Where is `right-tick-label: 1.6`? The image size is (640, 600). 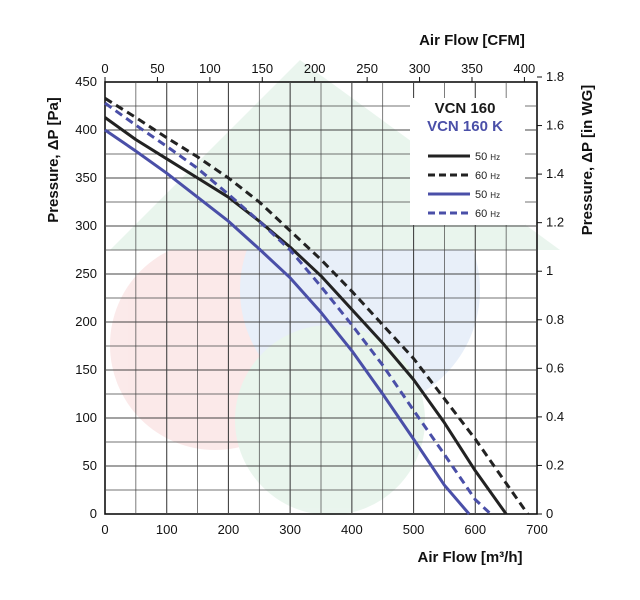
right-tick-label: 1.6 is located at coordinates (555, 125).